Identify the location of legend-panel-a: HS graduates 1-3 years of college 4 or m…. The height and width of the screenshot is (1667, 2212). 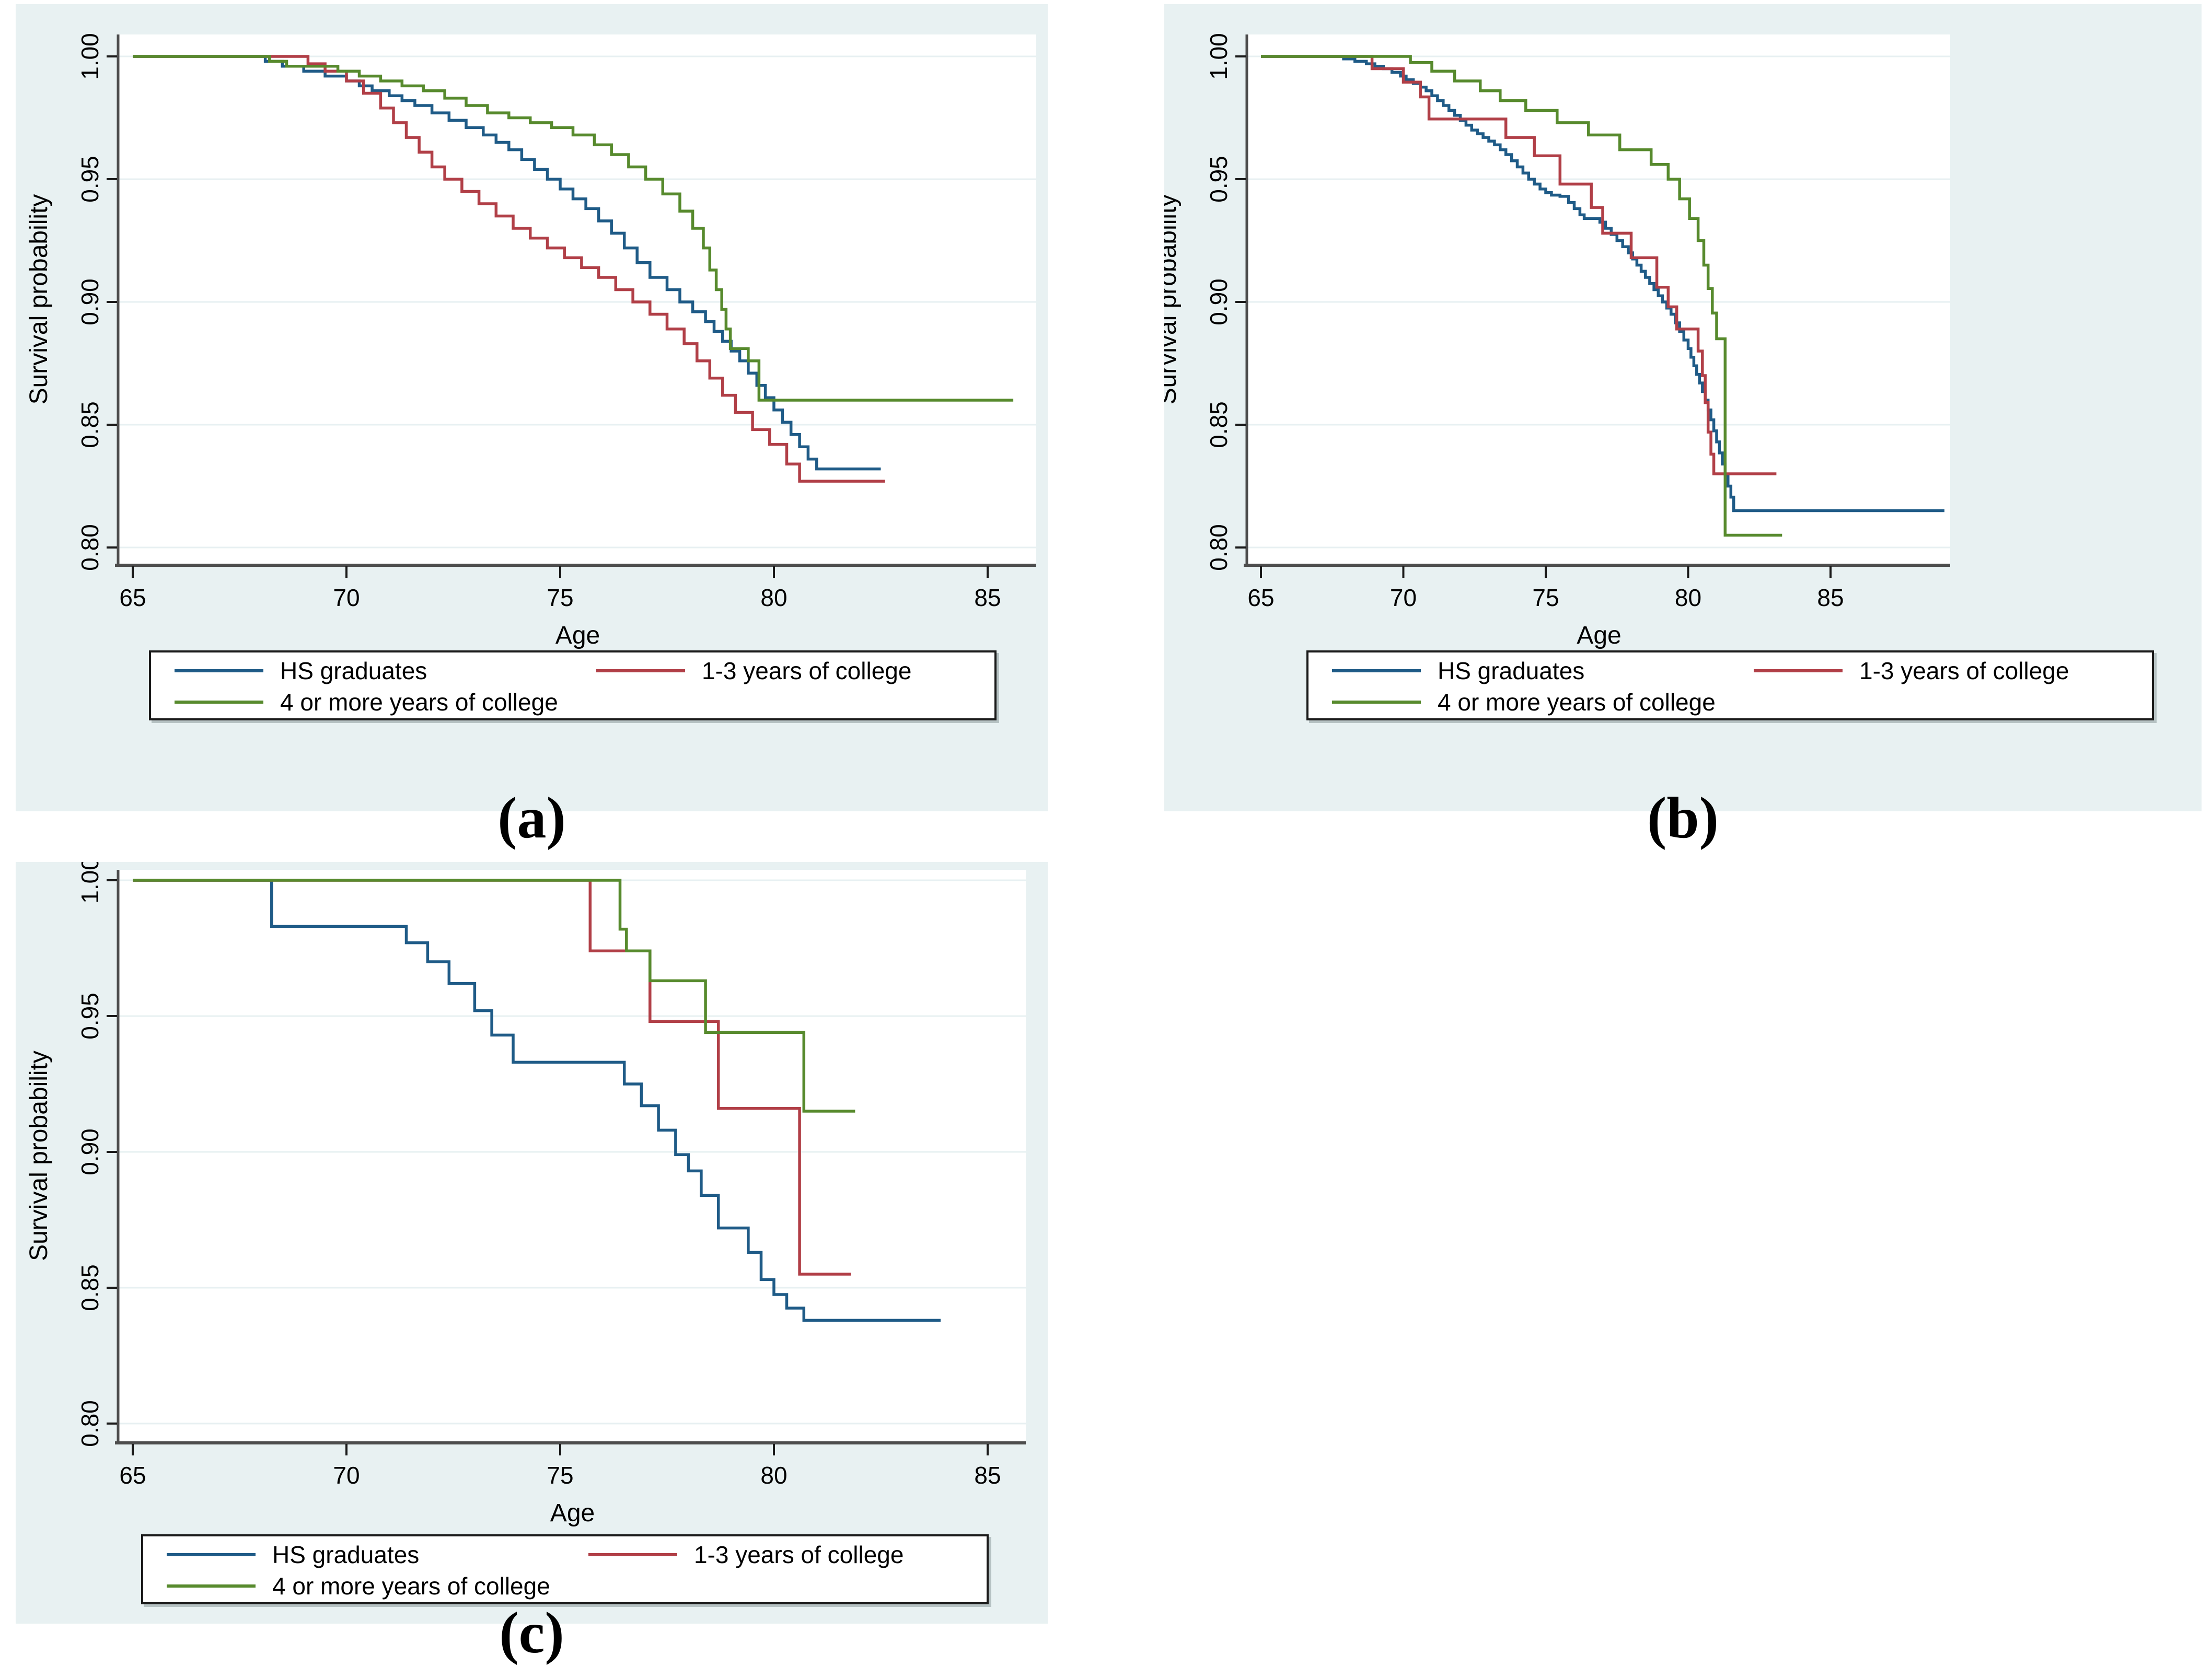
(573, 685).